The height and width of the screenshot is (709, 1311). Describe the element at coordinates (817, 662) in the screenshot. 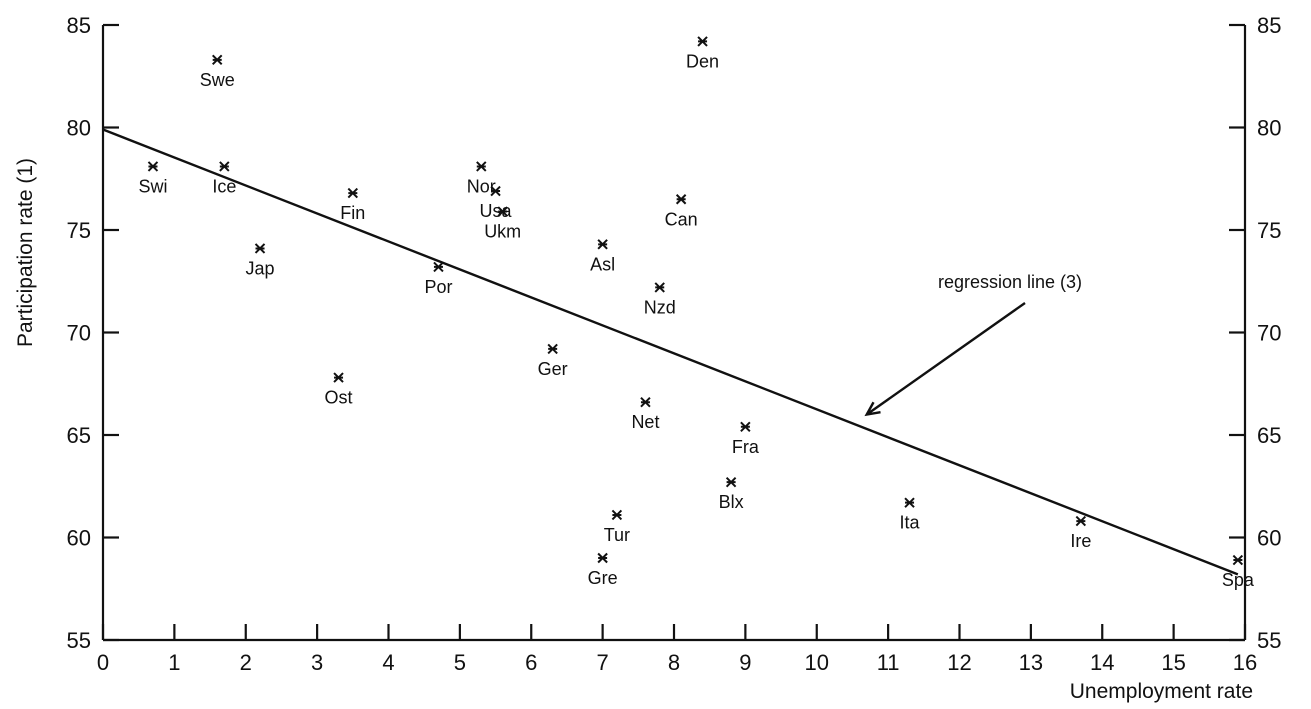

I see `x-tick-label: 10` at that location.